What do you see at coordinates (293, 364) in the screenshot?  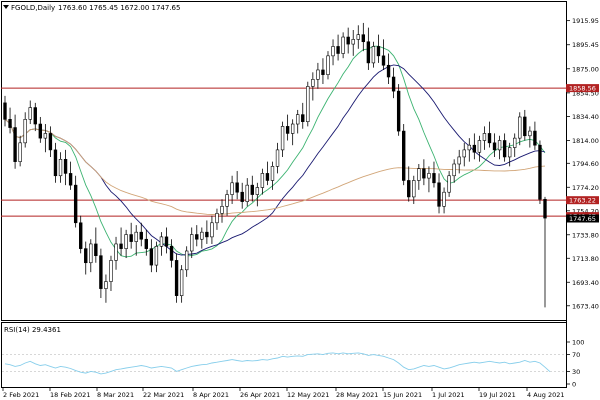 I see `rsi-series: 100 70 30 0` at bounding box center [293, 364].